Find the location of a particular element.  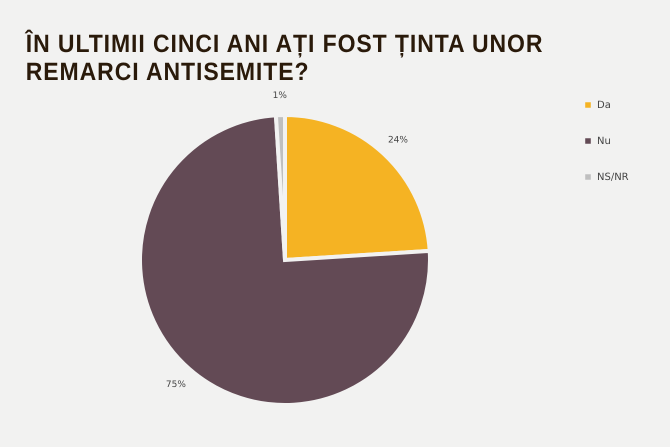

legend-label: Nu is located at coordinates (604, 141).